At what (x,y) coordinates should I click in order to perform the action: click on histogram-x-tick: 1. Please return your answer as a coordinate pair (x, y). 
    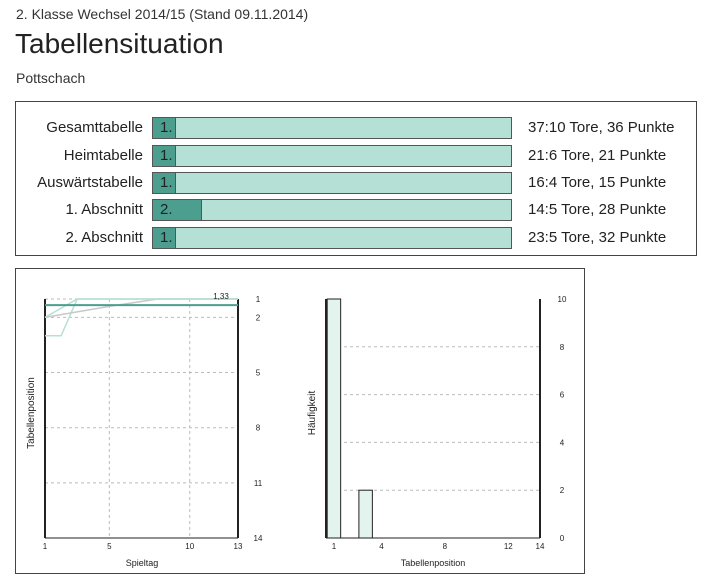
    Looking at the image, I should click on (334, 546).